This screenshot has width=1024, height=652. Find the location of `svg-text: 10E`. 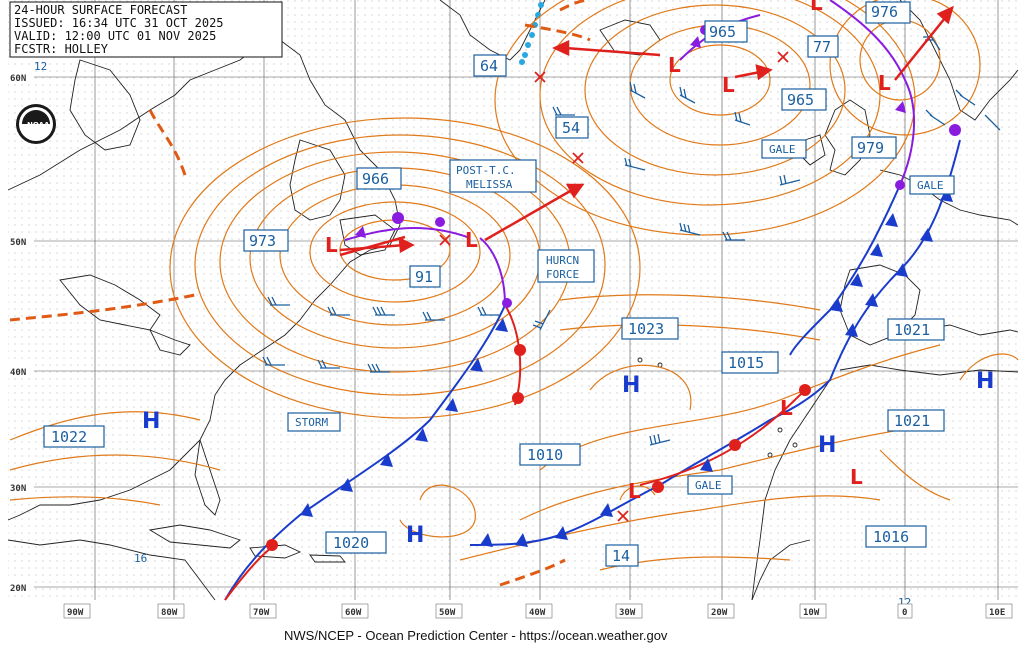

svg-text: 10E is located at coordinates (997, 613).